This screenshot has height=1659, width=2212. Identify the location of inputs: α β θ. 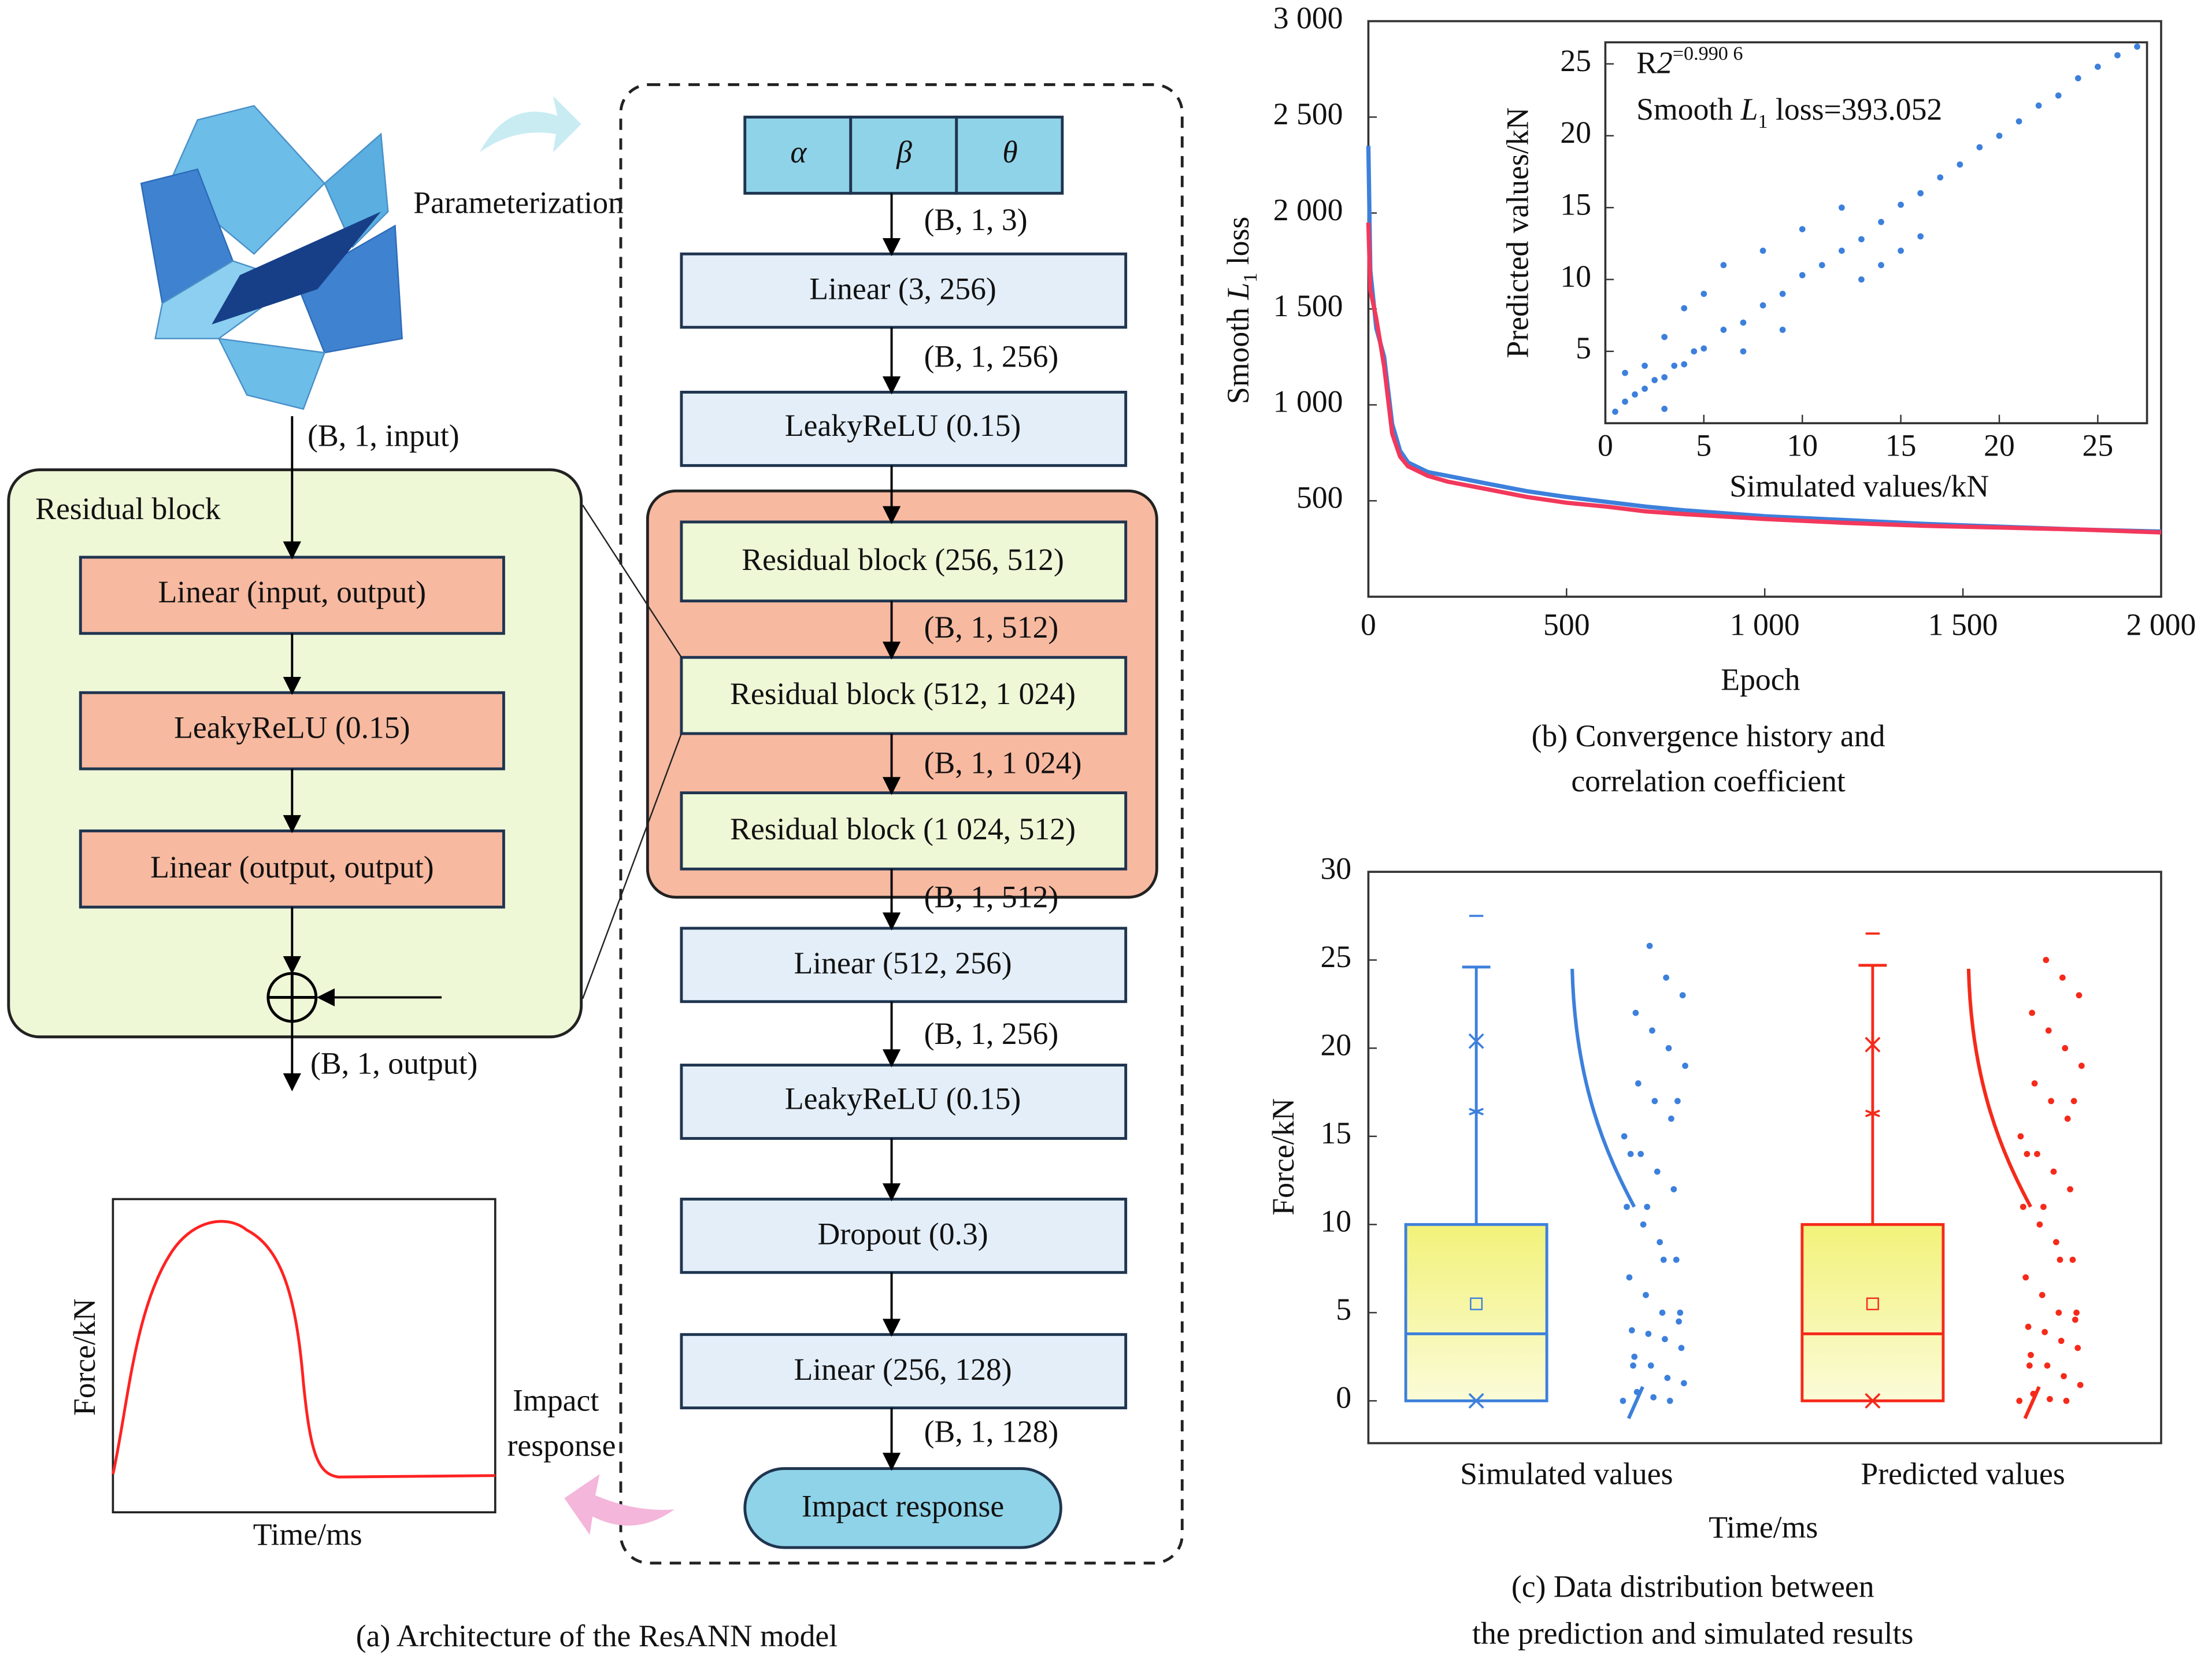
(903, 155).